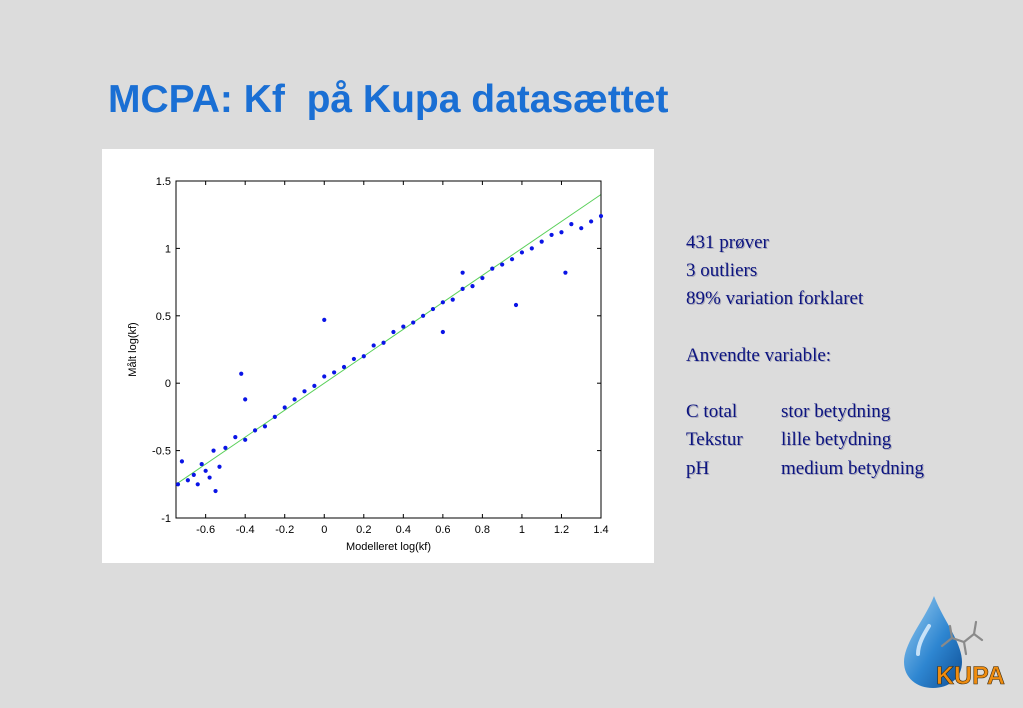 The image size is (1023, 708). What do you see at coordinates (163, 317) in the screenshot?
I see `y-tick-label: 0.5` at bounding box center [163, 317].